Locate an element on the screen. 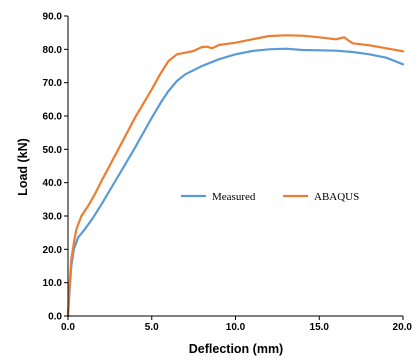  x-tick-label: 5.0 is located at coordinates (152, 327).